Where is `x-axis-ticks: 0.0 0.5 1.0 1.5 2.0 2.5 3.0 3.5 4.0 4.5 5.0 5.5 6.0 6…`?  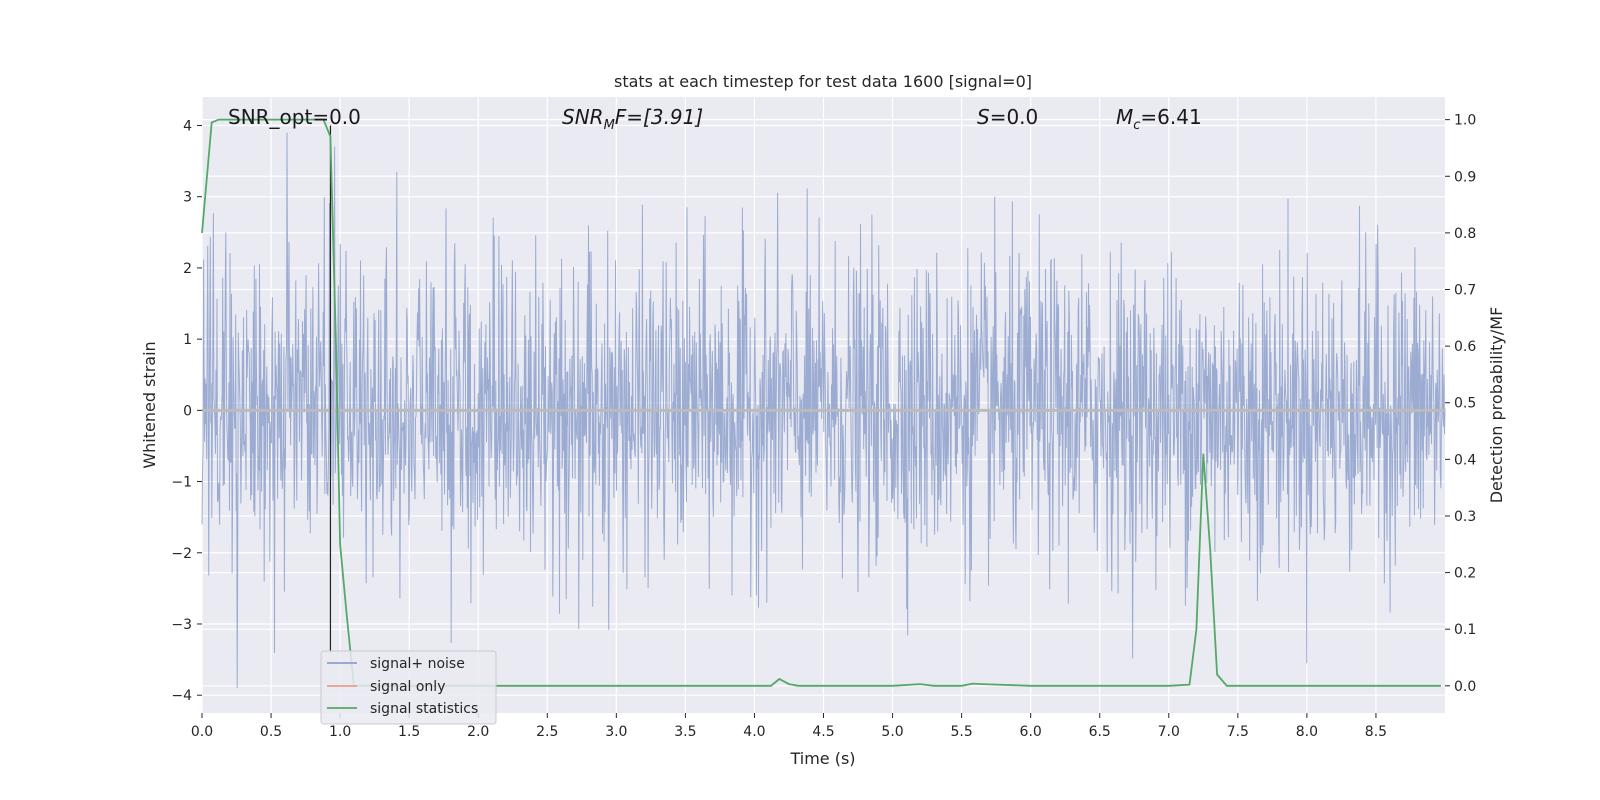
x-axis-ticks: 0.0 0.5 1.0 1.5 2.0 2.5 3.0 3.5 4.0 4.5 5.0 5.5 6.0 6… is located at coordinates (789, 726).